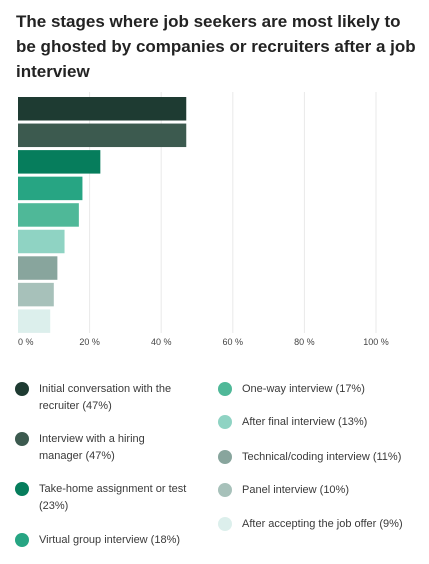 This screenshot has width=429, height=564. What do you see at coordinates (203, 342) in the screenshot?
I see `x-axis-ticks: 0 % 20 % 40 % 60 % 80 % 100 %` at bounding box center [203, 342].